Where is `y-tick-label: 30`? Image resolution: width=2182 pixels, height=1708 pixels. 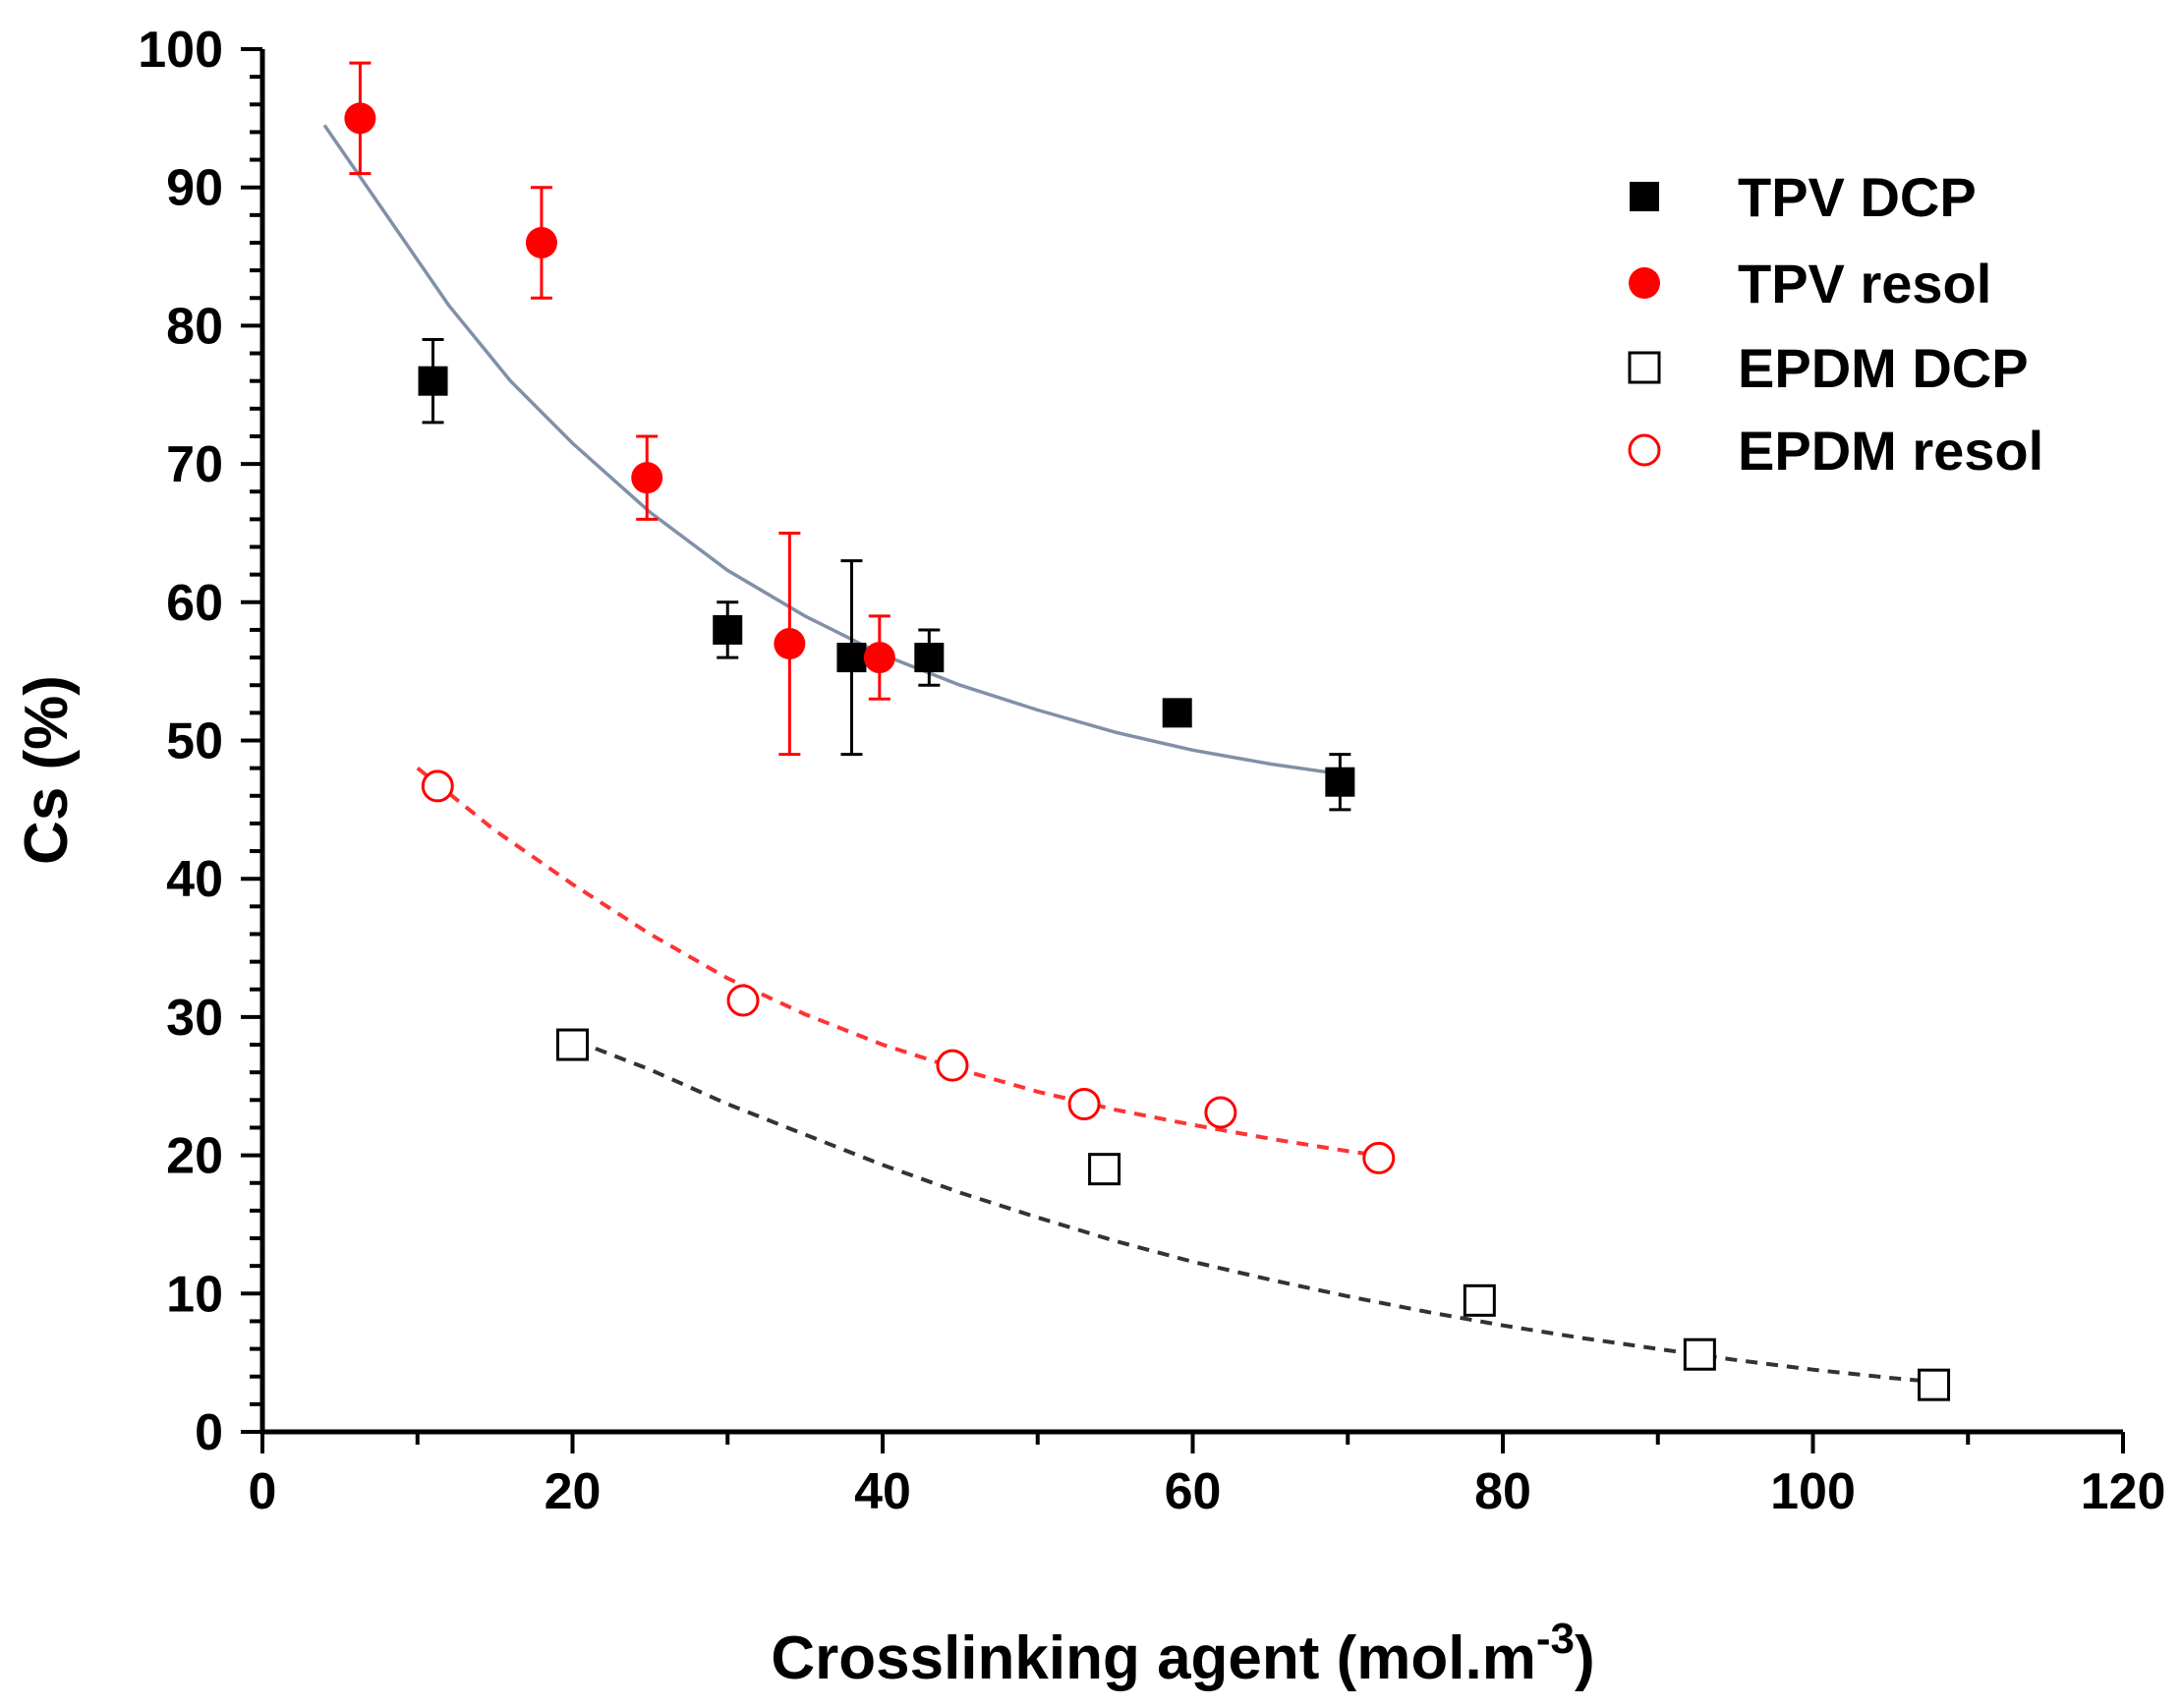 y-tick-label: 30 is located at coordinates (194, 1018).